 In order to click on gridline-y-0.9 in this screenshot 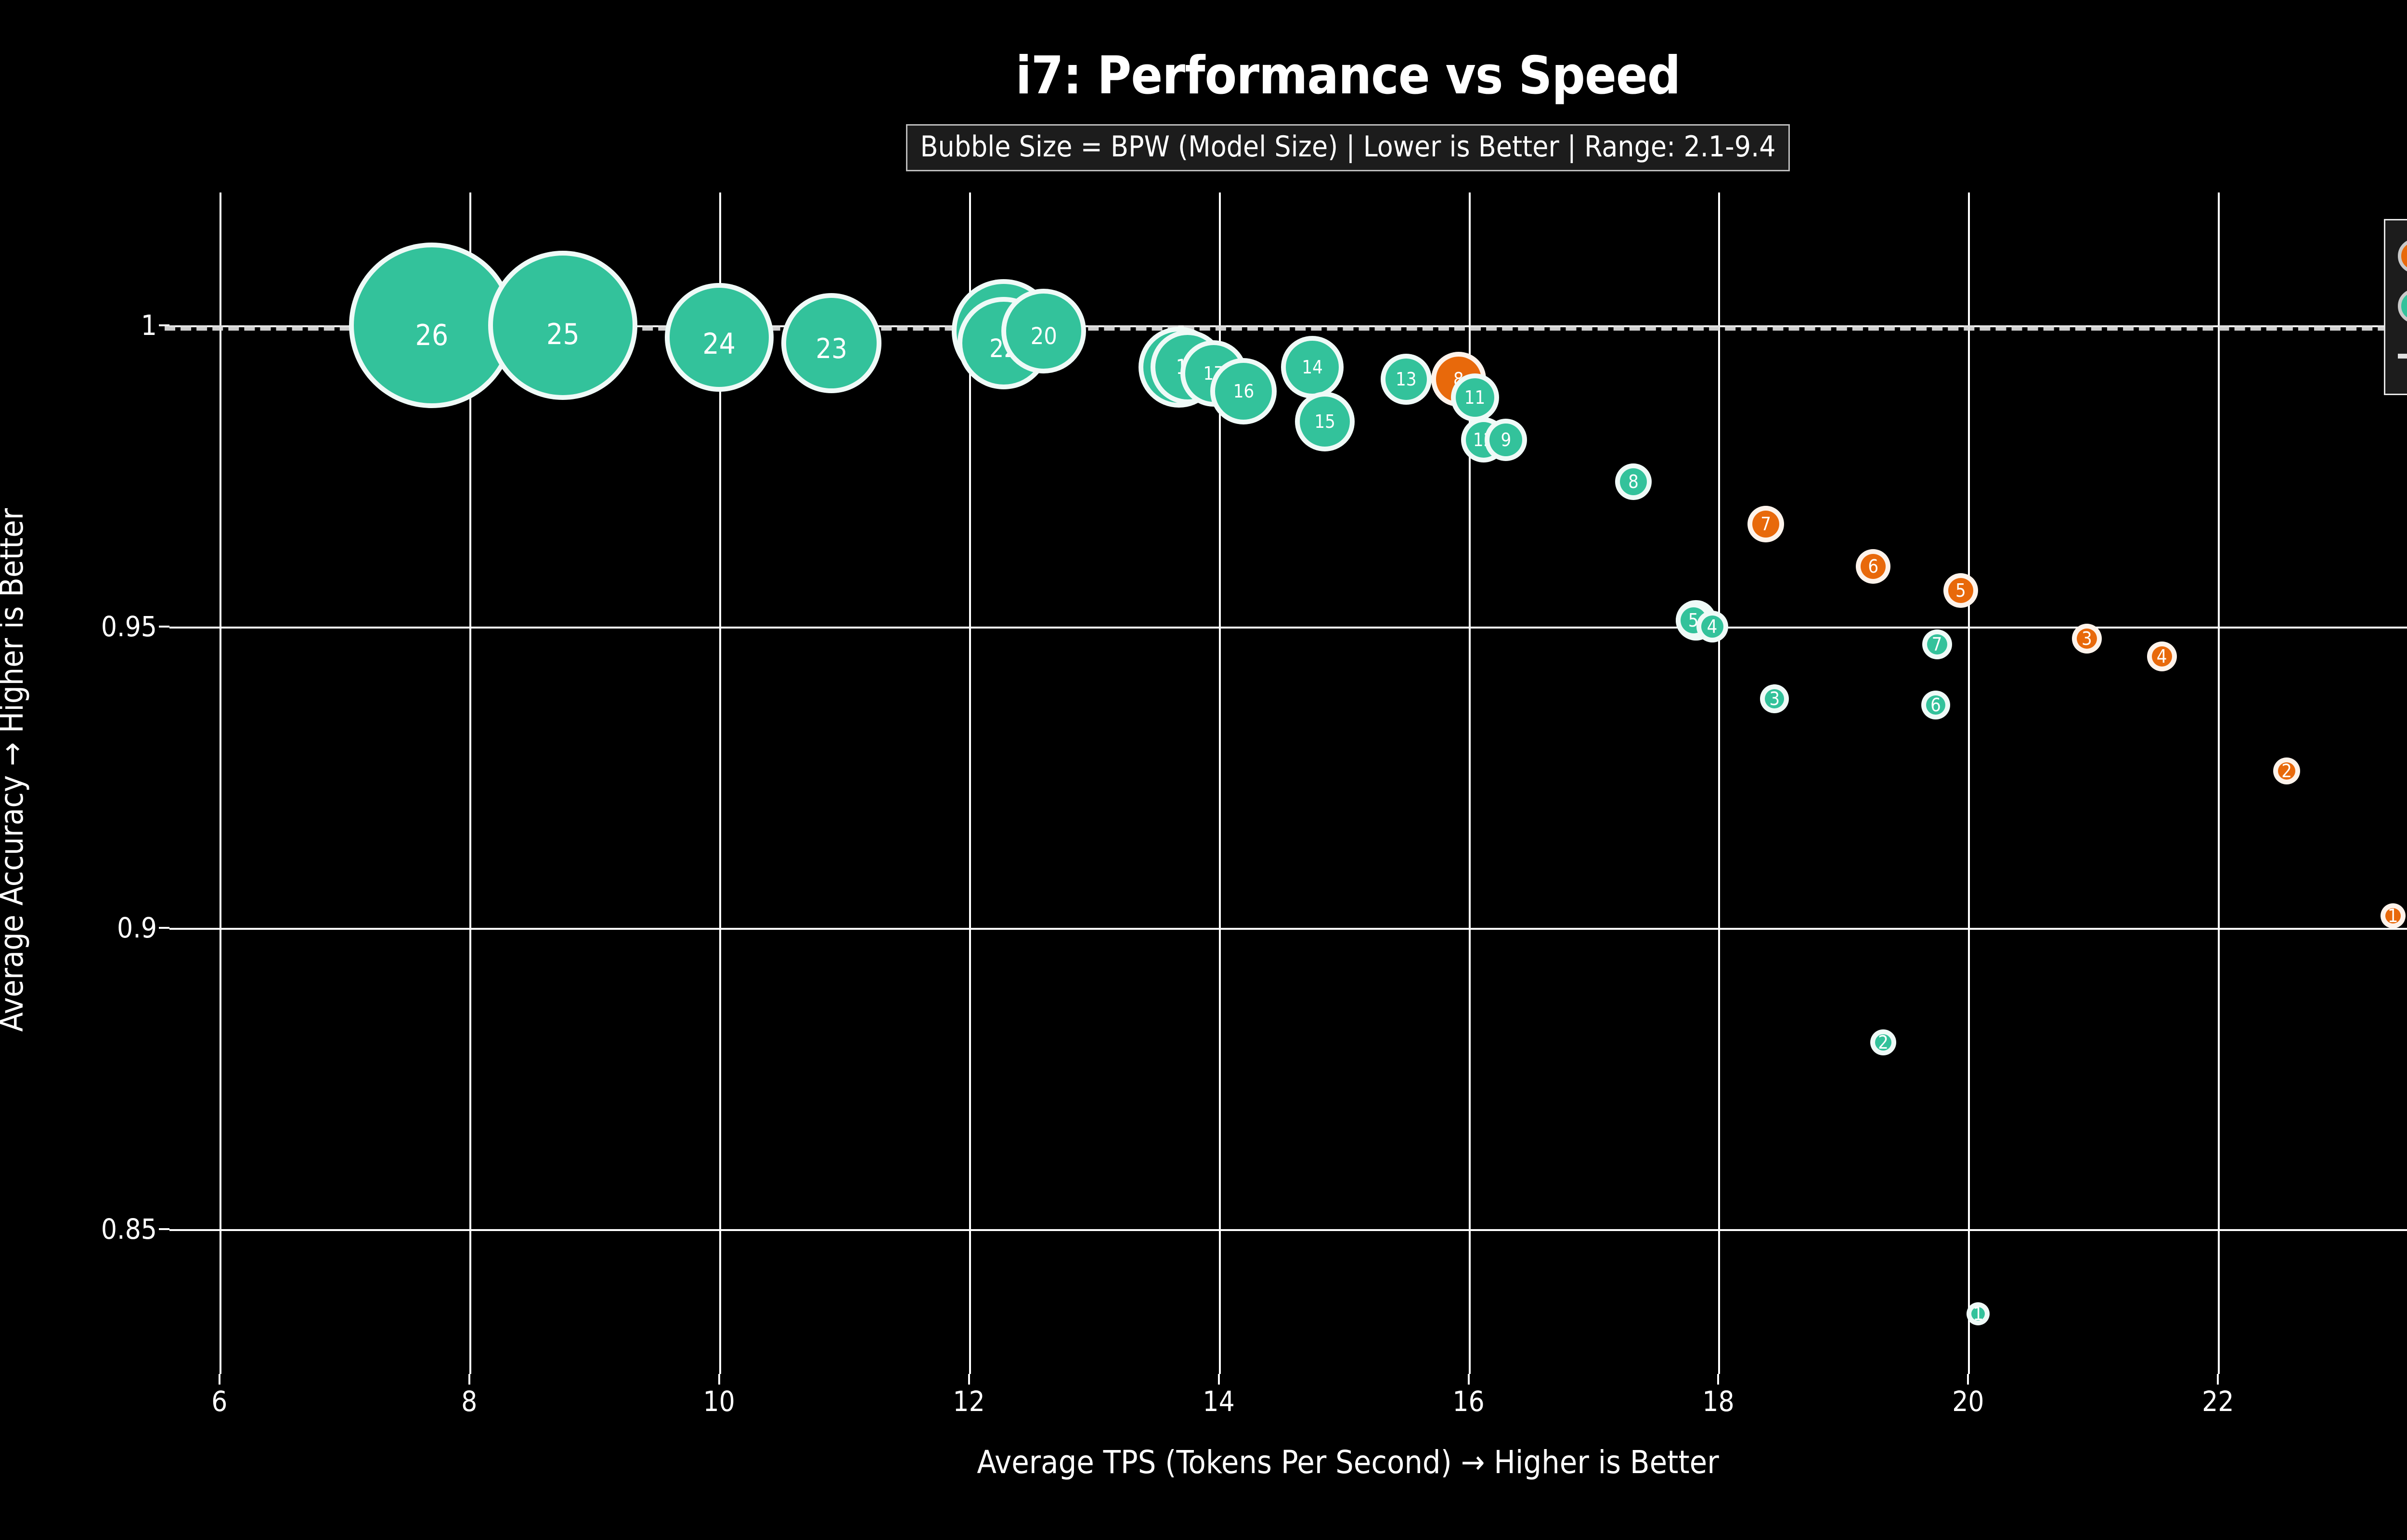, I will do `click(1288, 929)`.